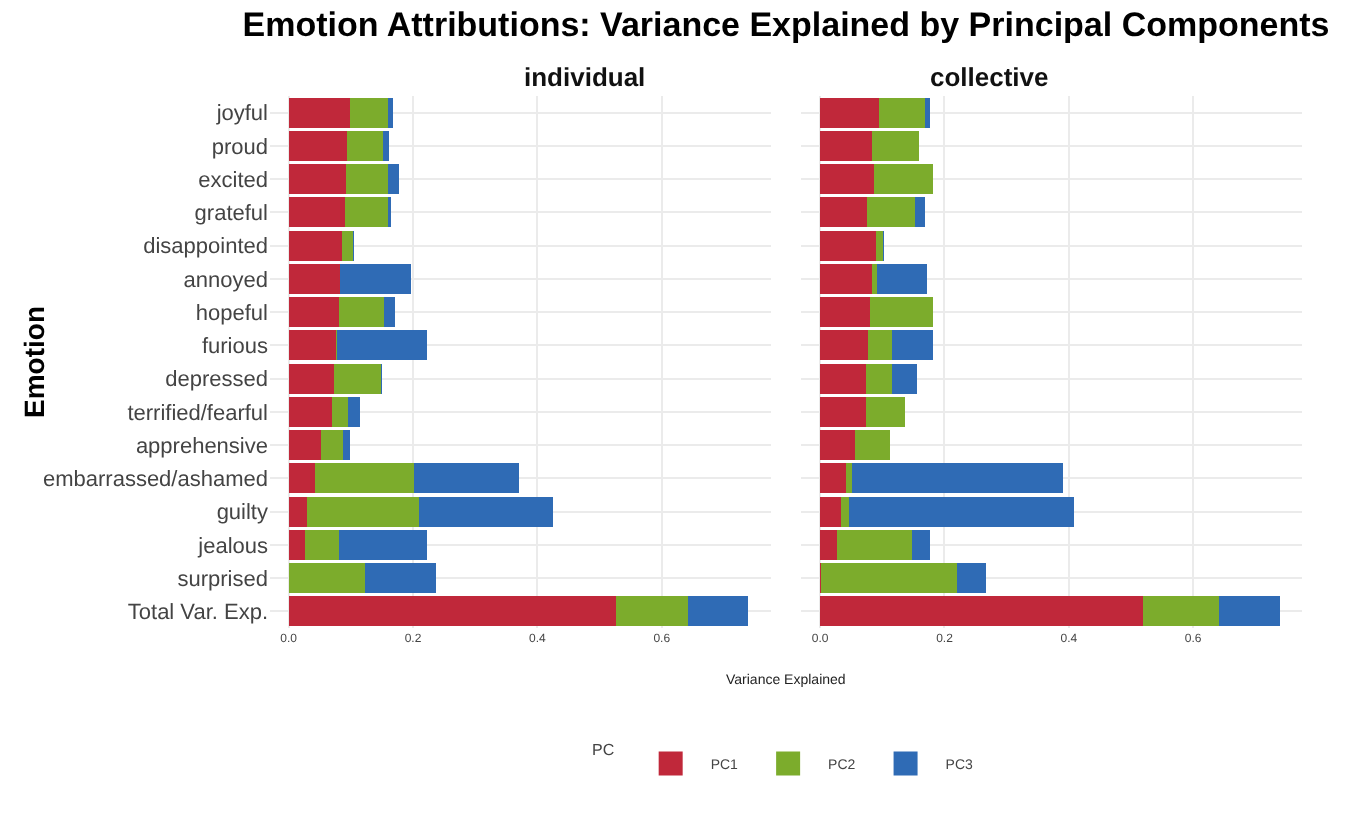 This screenshot has width=1346, height=816. What do you see at coordinates (232, 546) in the screenshot?
I see `y-tick-label: jealous` at bounding box center [232, 546].